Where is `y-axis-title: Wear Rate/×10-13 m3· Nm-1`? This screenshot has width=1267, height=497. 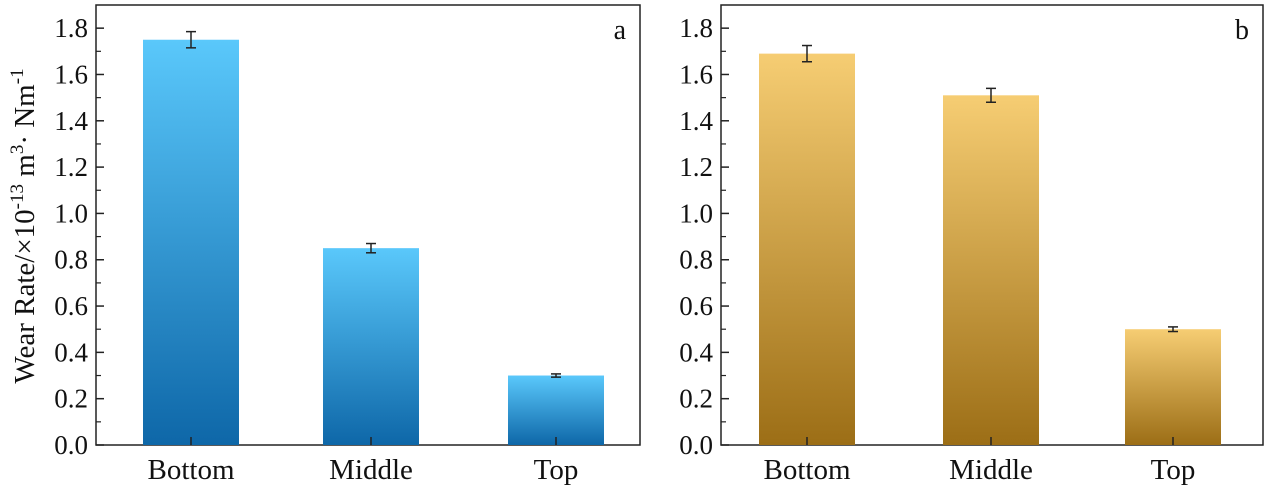
y-axis-title: Wear Rate/×10-13 m3· Nm-1 is located at coordinates (24, 225).